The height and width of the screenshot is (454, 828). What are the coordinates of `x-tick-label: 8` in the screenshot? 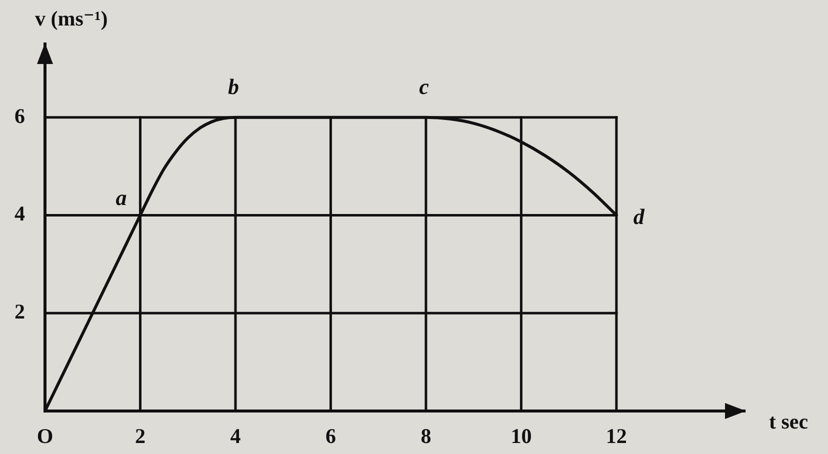 It's located at (426, 436).